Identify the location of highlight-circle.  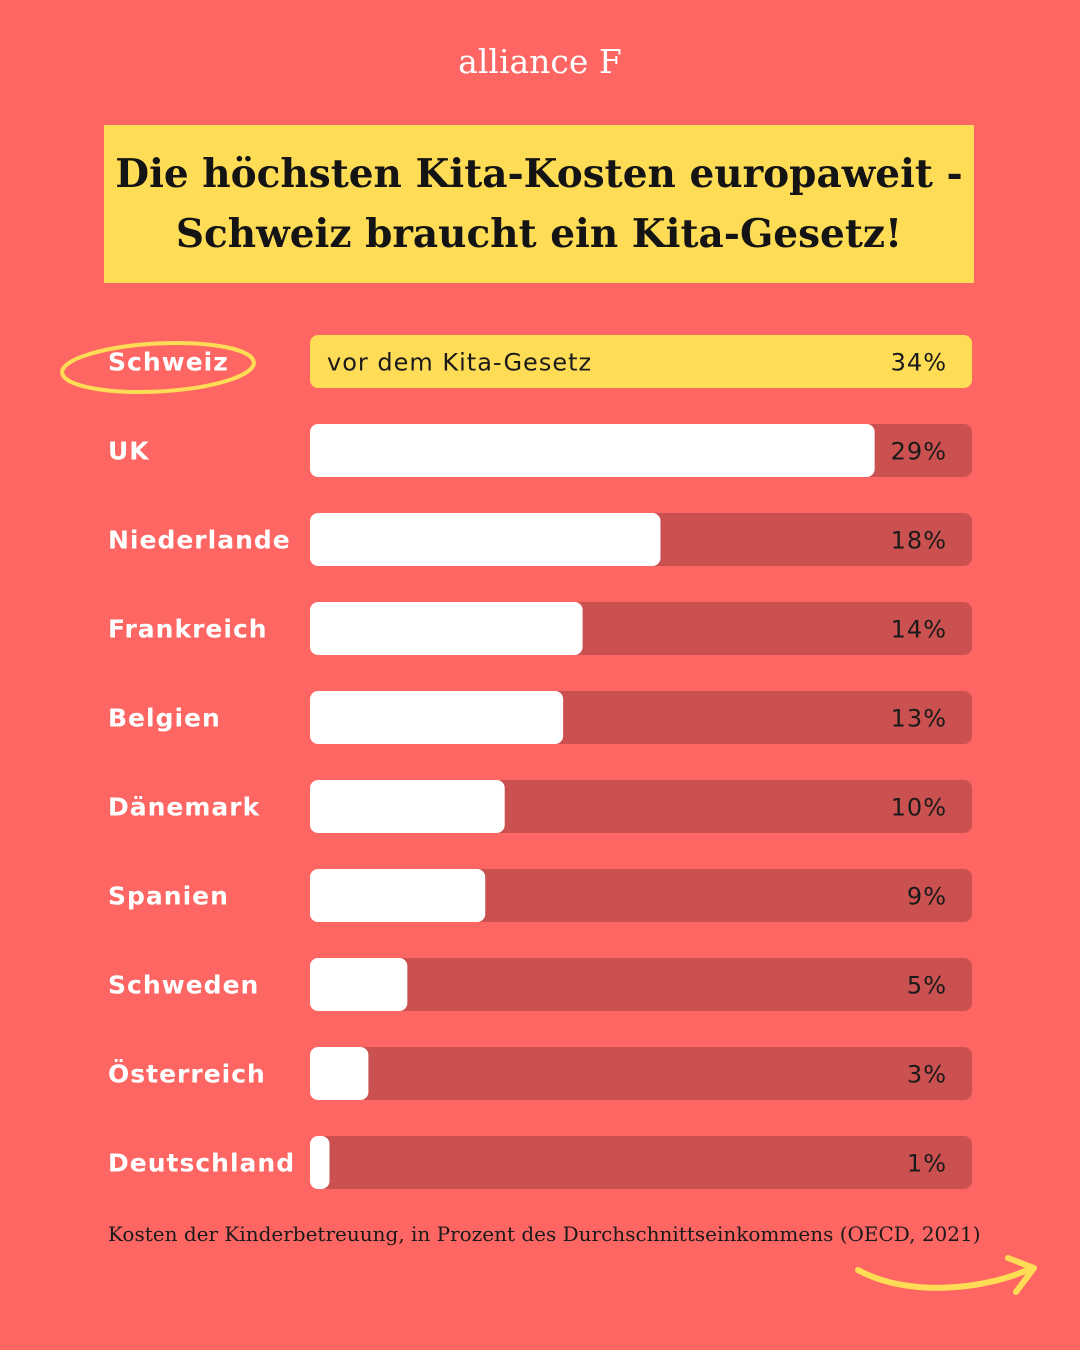
(158, 367).